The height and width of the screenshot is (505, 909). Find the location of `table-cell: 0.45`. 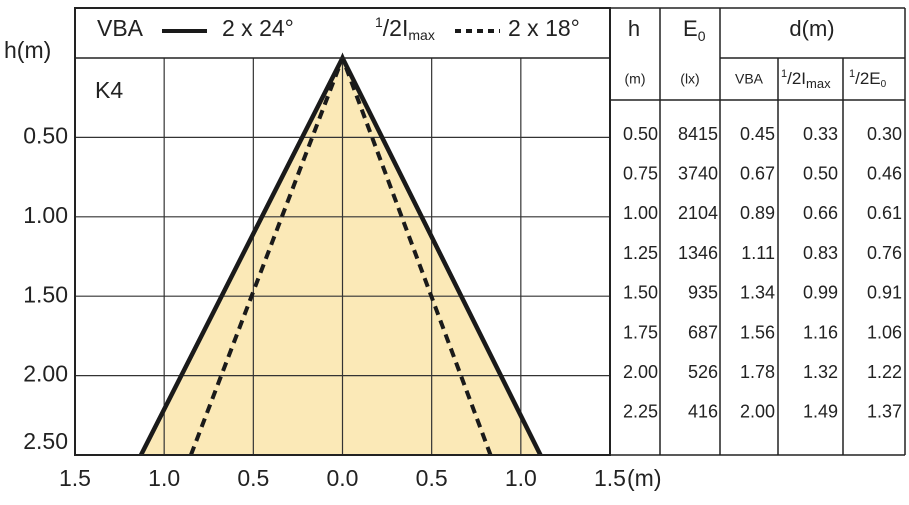

table-cell: 0.45 is located at coordinates (757, 134).